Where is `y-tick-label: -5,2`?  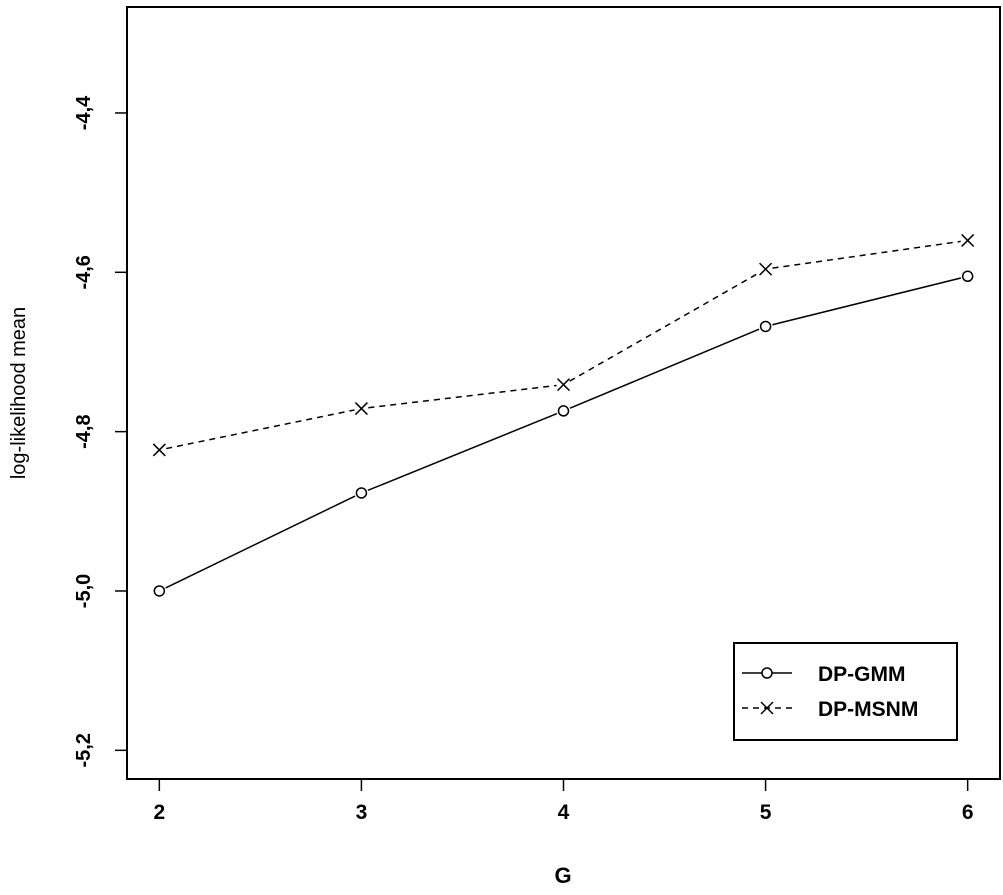
y-tick-label: -5,2 is located at coordinates (84, 750).